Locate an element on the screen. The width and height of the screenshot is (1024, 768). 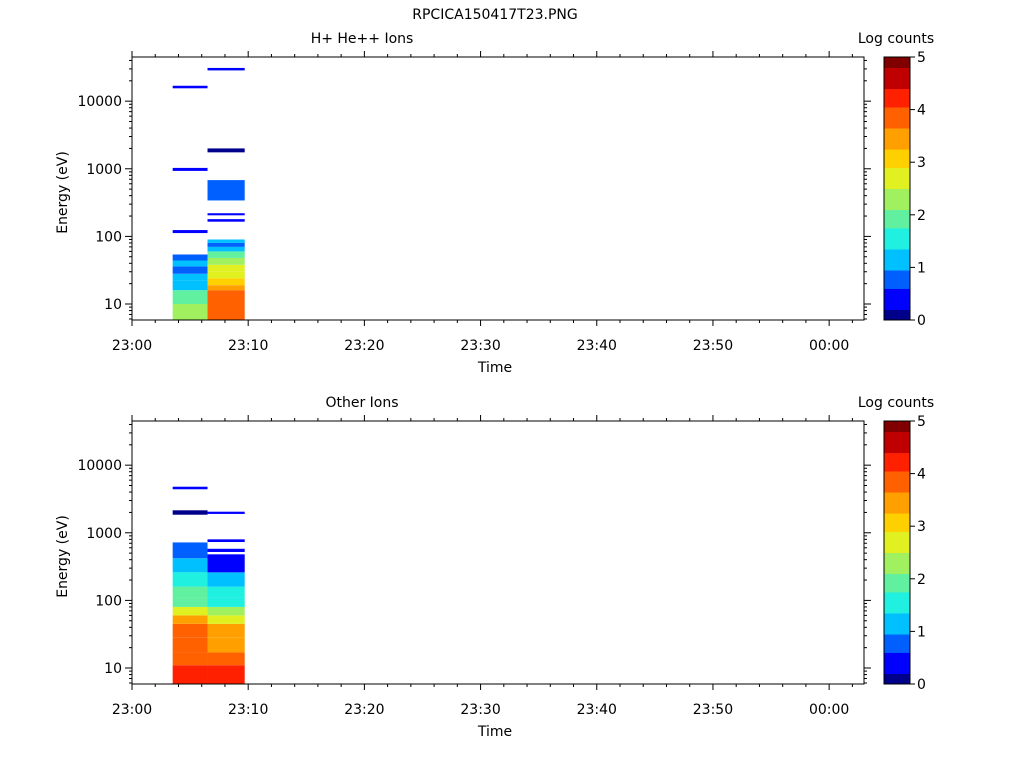
colorbar: 0 1 2 3 4 5 Log counts is located at coordinates (896, 544).